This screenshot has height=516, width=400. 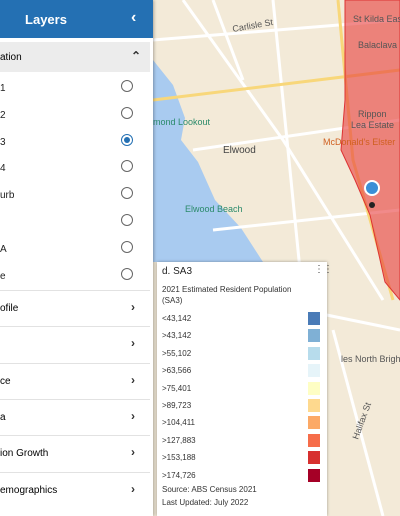 I want to click on map-label: mond Lookout, so click(x=182, y=122).